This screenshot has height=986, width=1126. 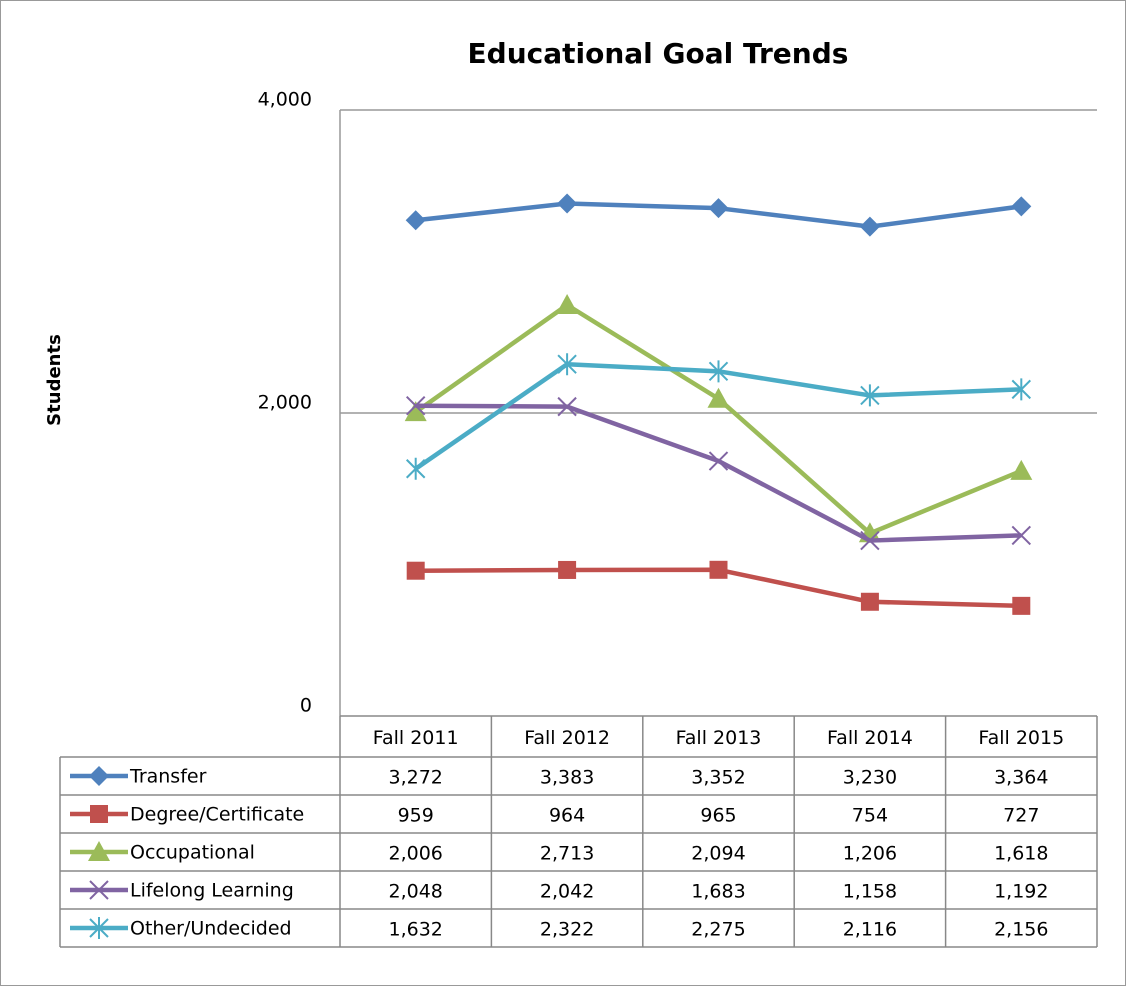 I want to click on legend-label: Lifelong Learning, so click(x=212, y=891).